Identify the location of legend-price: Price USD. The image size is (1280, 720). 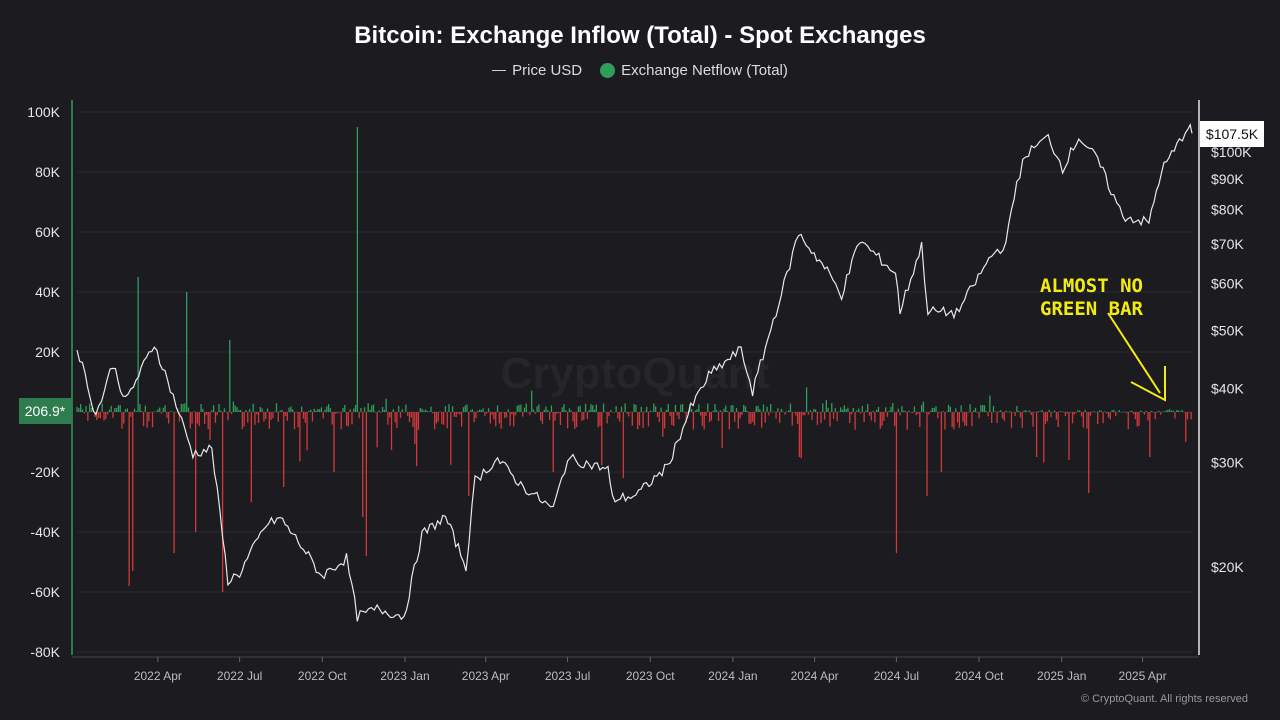
(537, 70).